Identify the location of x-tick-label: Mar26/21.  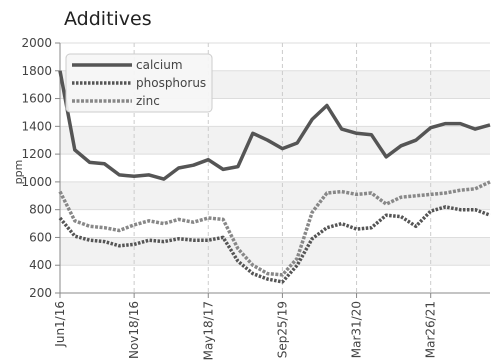
(431, 329).